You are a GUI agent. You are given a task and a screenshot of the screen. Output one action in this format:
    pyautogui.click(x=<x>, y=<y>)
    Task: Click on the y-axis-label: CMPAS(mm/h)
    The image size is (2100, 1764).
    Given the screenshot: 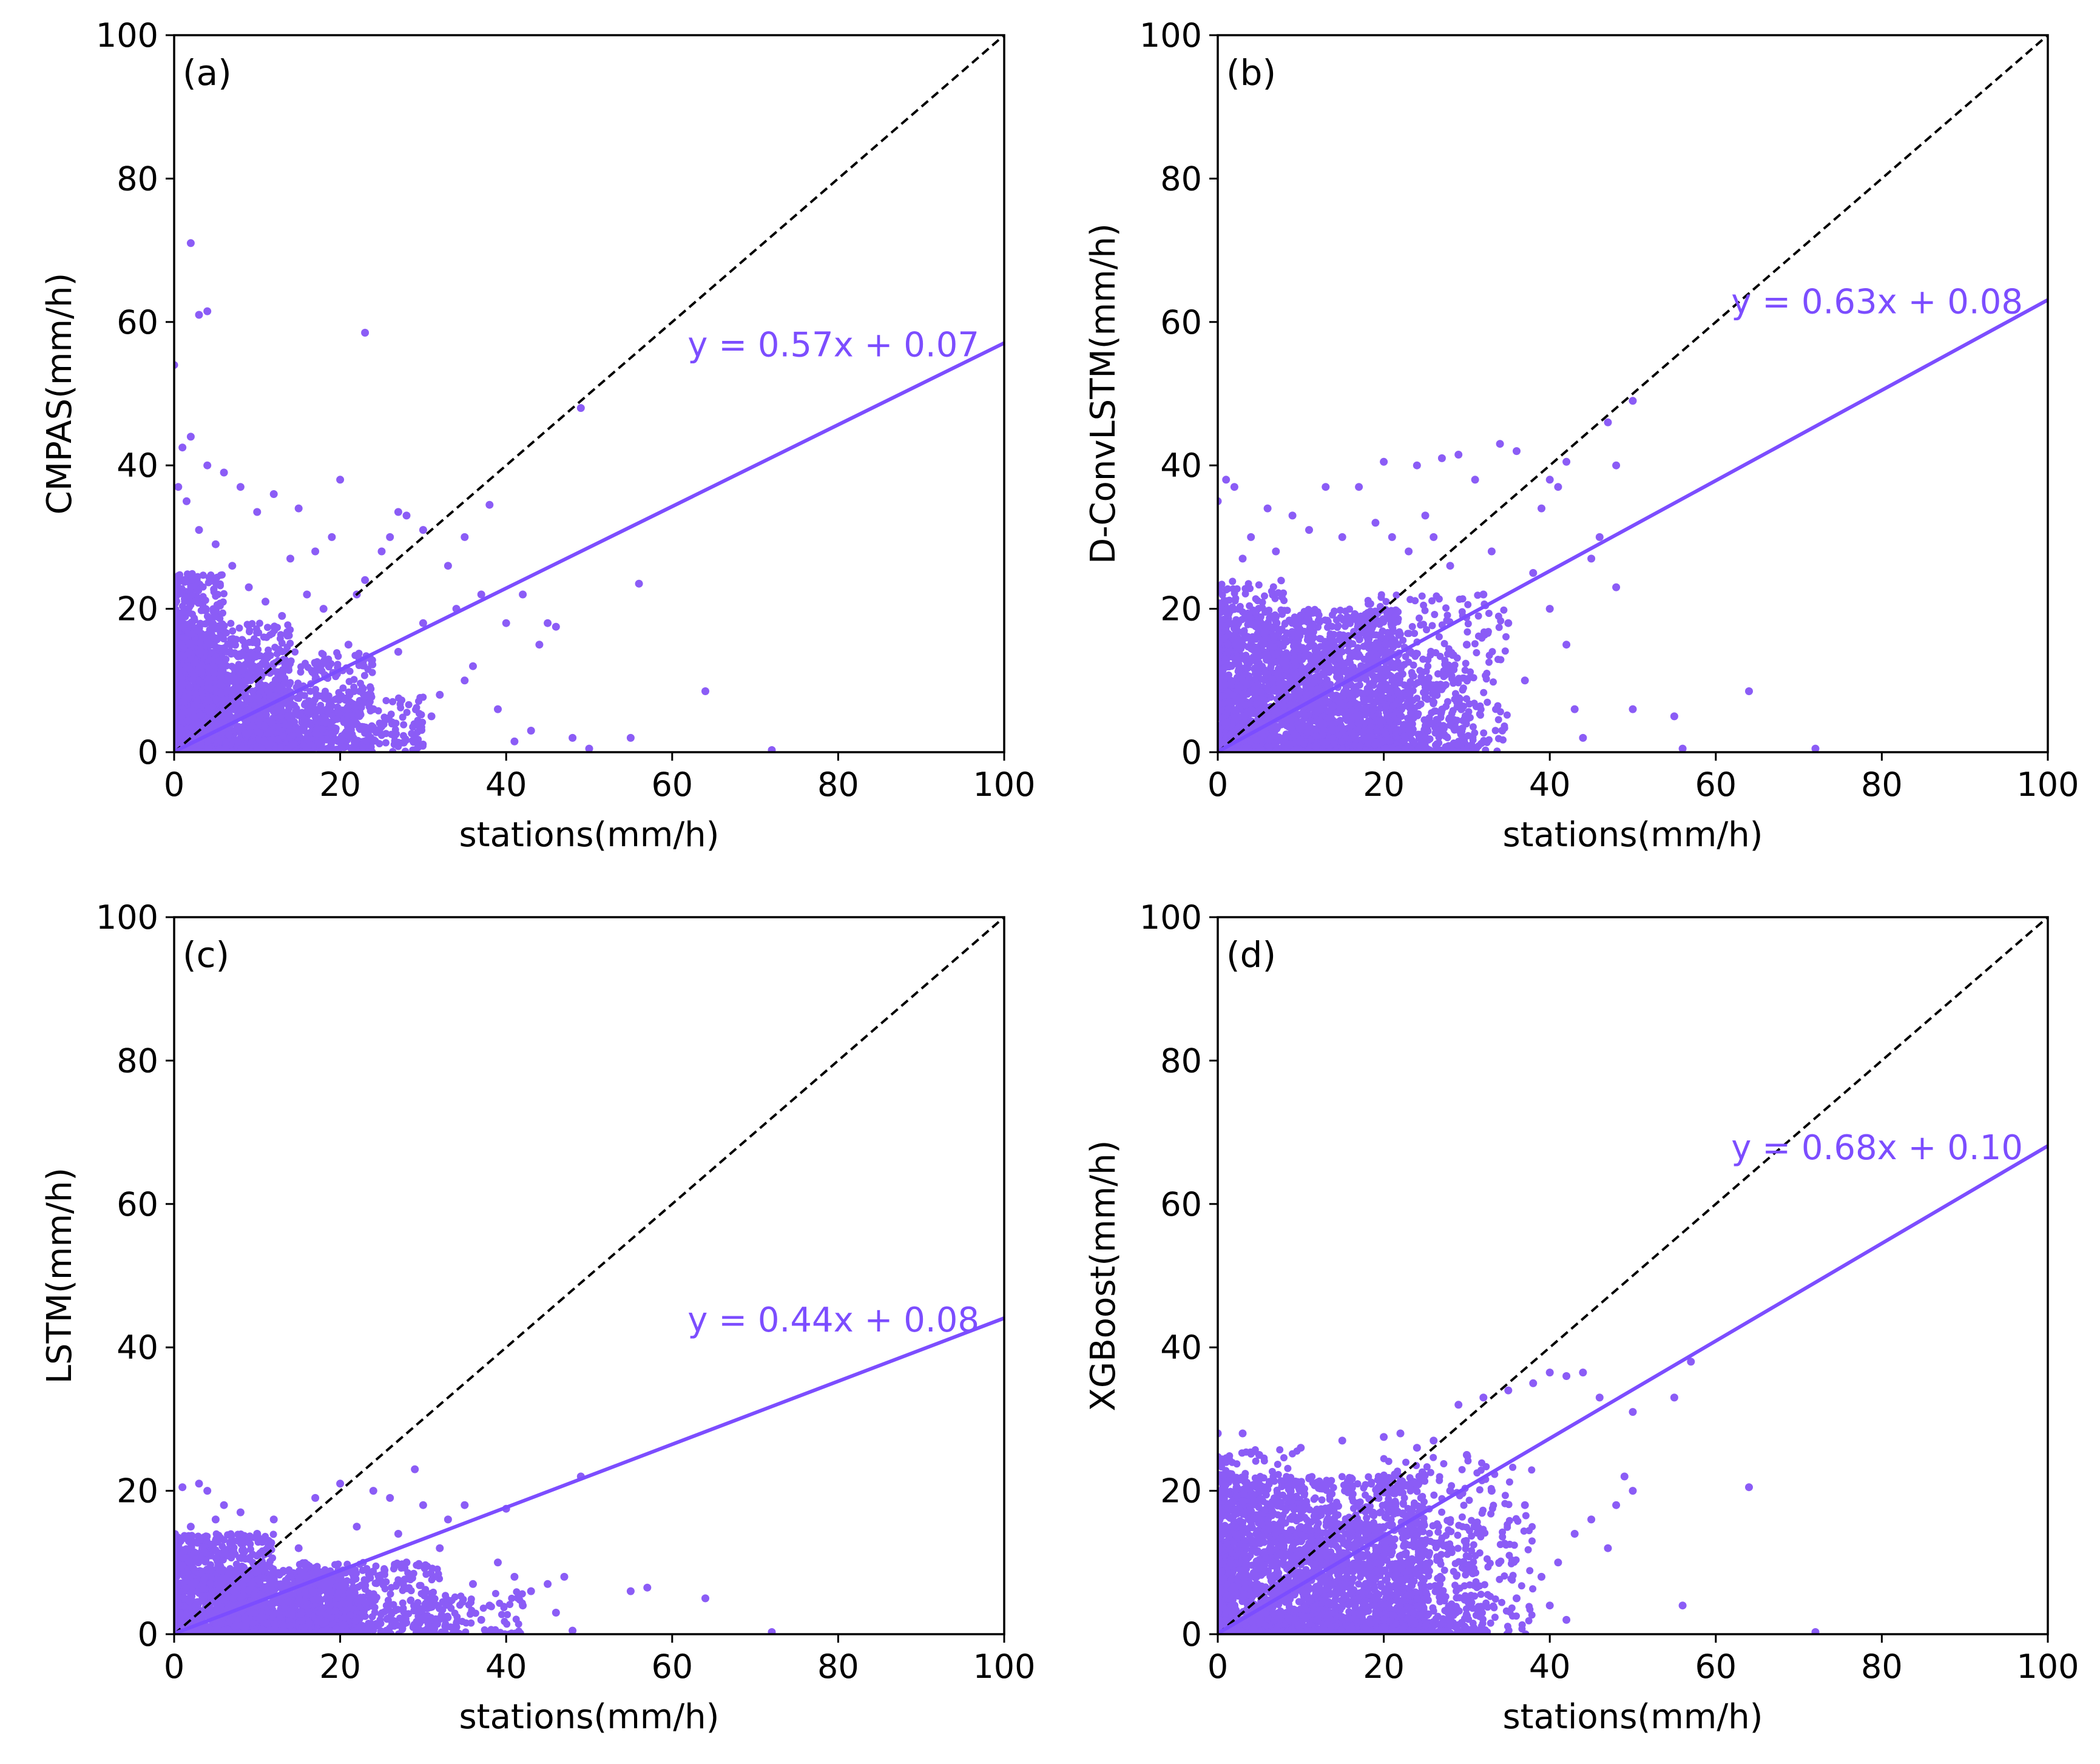 What is the action you would take?
    pyautogui.click(x=59, y=394)
    